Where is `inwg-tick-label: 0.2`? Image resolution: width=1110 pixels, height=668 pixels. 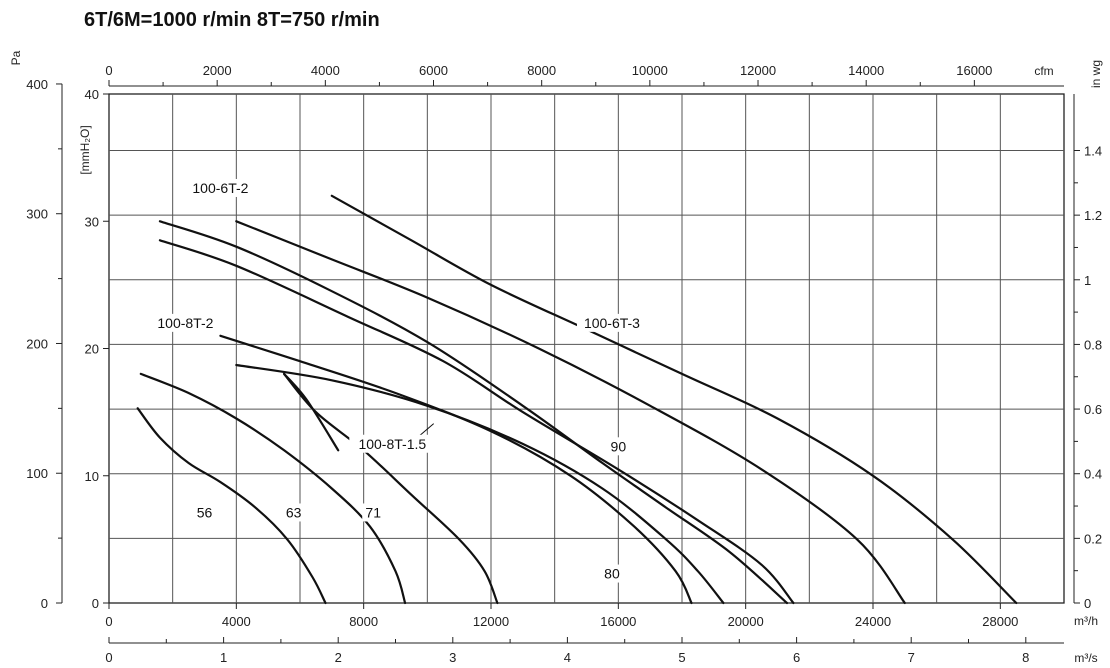
inwg-tick-label: 0.2 is located at coordinates (1093, 538).